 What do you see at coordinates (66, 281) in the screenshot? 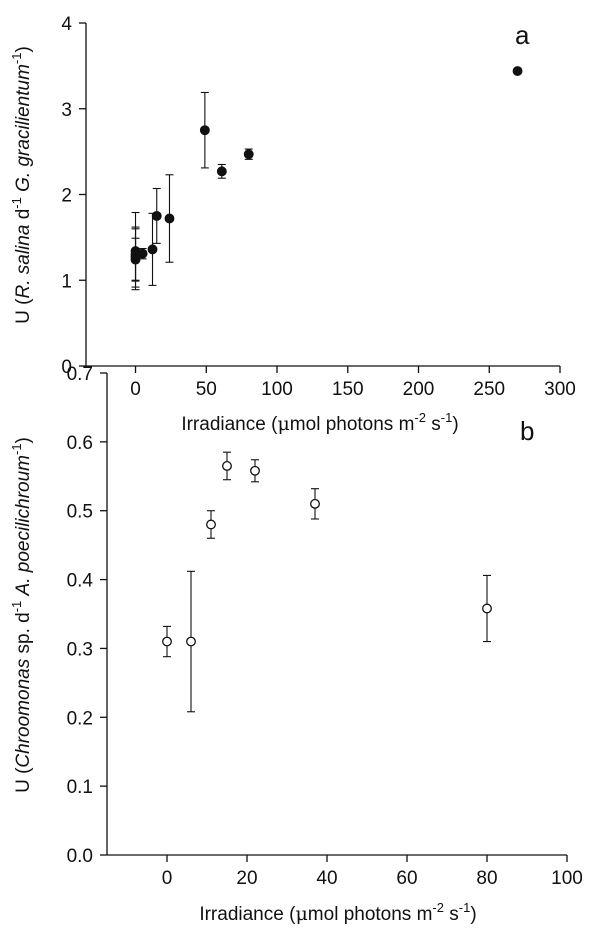
I see `y-tick-label: 1` at bounding box center [66, 281].